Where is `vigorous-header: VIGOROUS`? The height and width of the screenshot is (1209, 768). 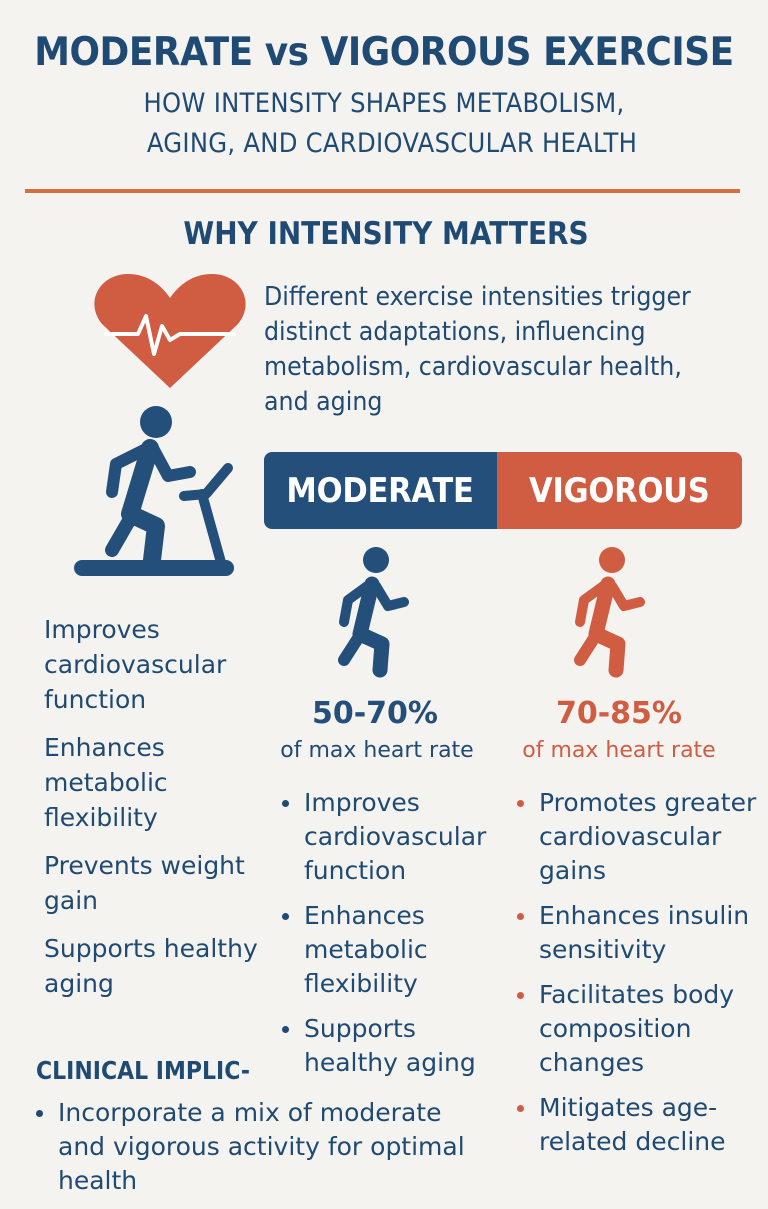
vigorous-header: VIGOROUS is located at coordinates (619, 490).